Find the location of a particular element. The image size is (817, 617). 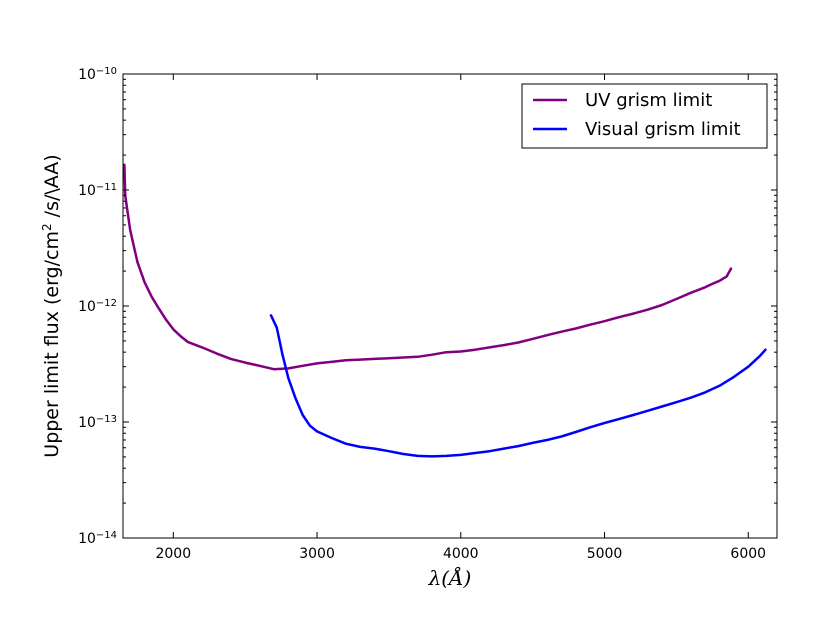

series-line-visual is located at coordinates (518, 386).